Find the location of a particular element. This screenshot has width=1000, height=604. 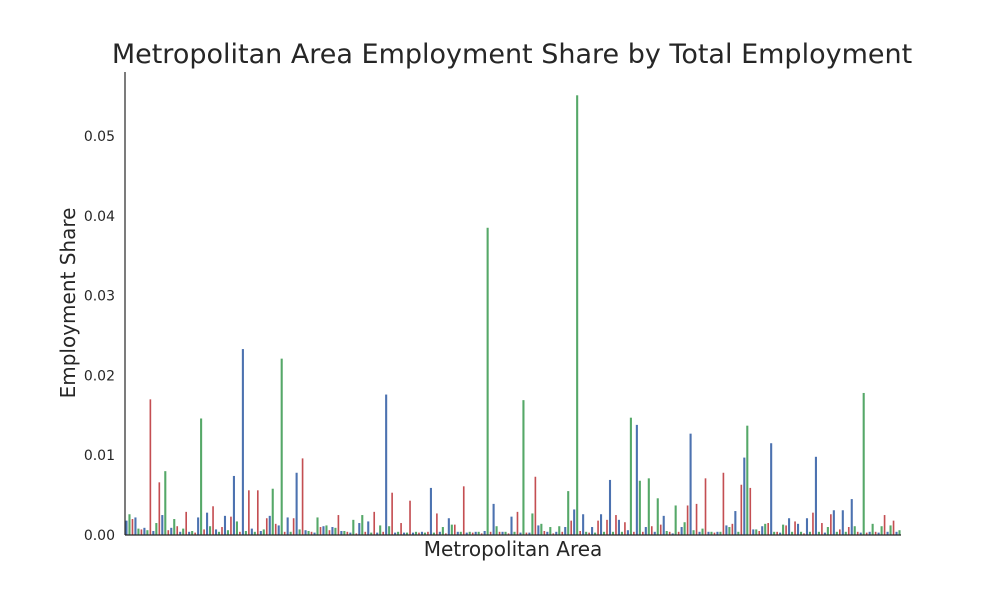

y-axis-ticks: 0.00 0.01 0.02 0.03 0.04 0.05 is located at coordinates (99, 336).